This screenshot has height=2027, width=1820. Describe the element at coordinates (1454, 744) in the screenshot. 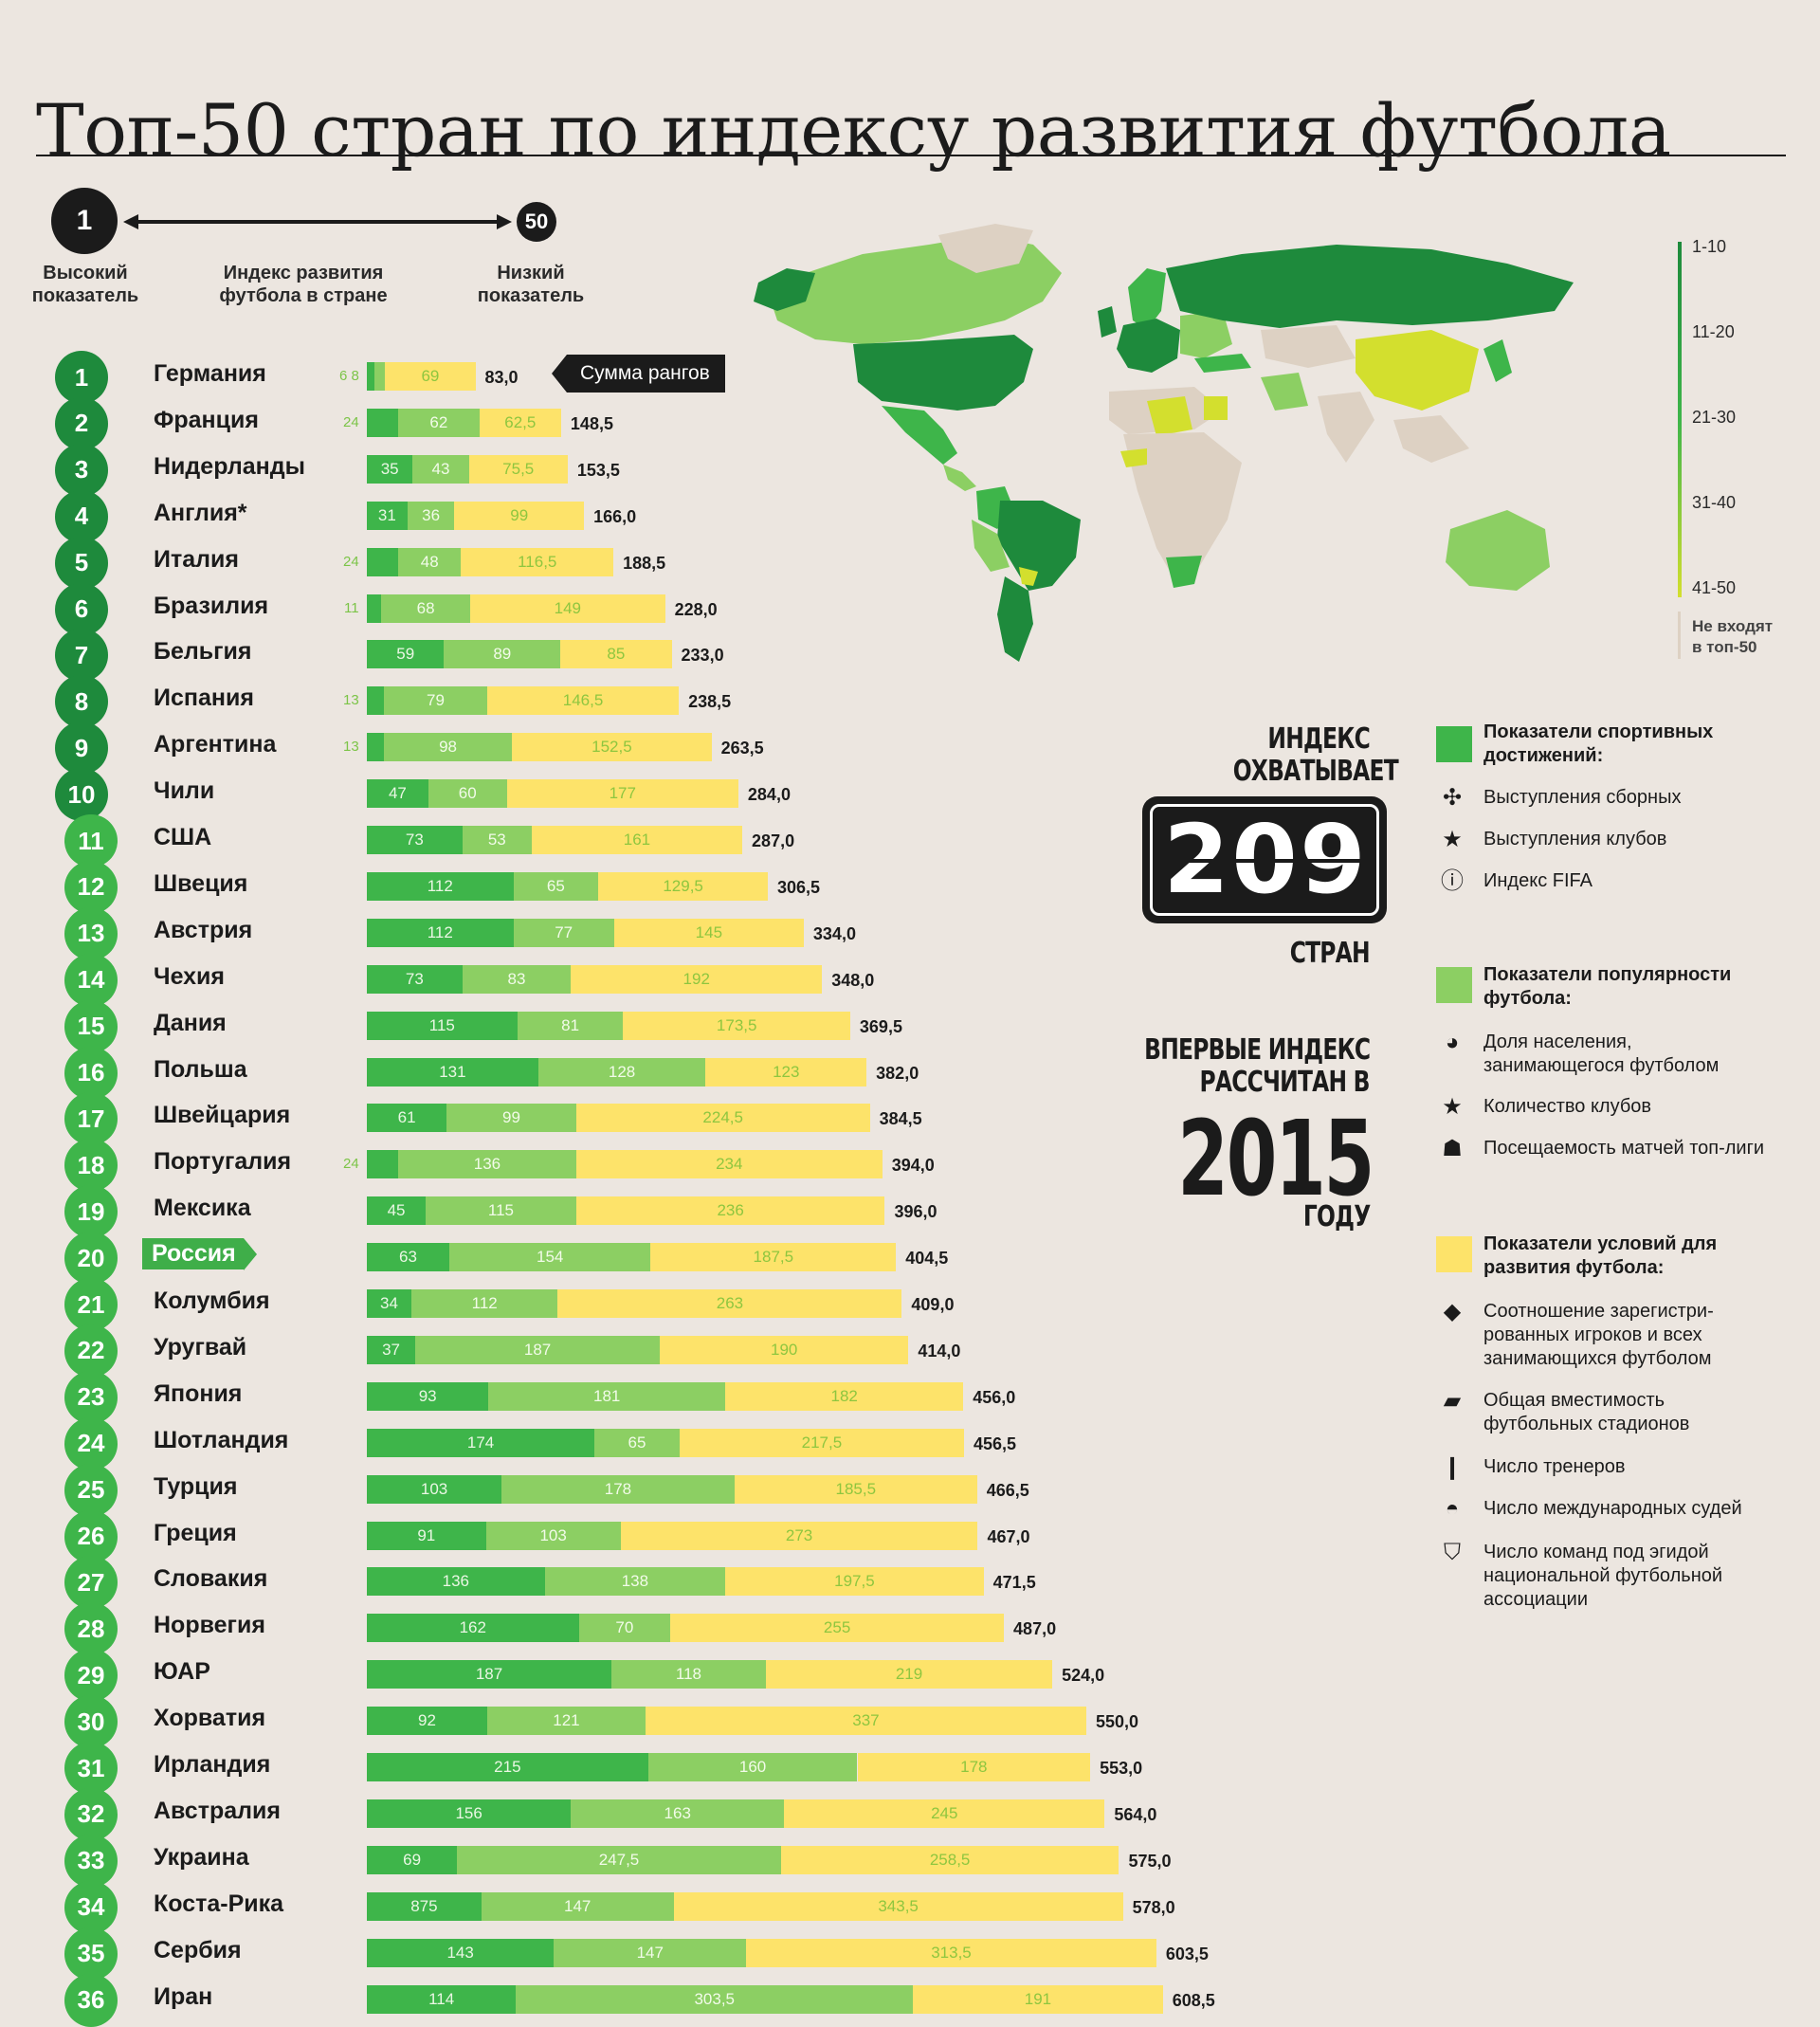

I see `legend-swatch-achievements` at that location.